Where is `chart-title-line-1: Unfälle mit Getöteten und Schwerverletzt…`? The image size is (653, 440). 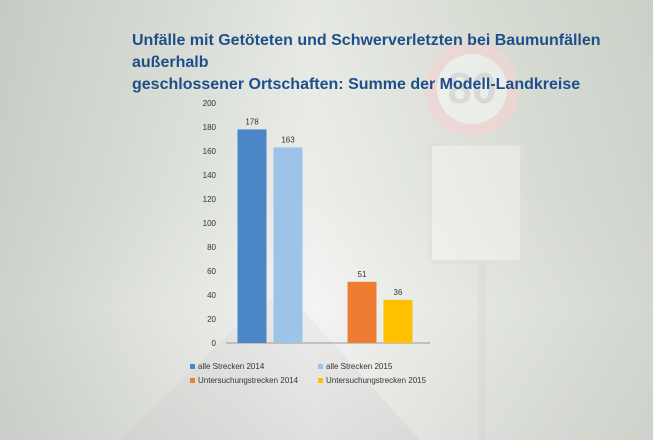
chart-title-line-1: Unfälle mit Getöteten und Schwerverletzt… is located at coordinates (366, 51).